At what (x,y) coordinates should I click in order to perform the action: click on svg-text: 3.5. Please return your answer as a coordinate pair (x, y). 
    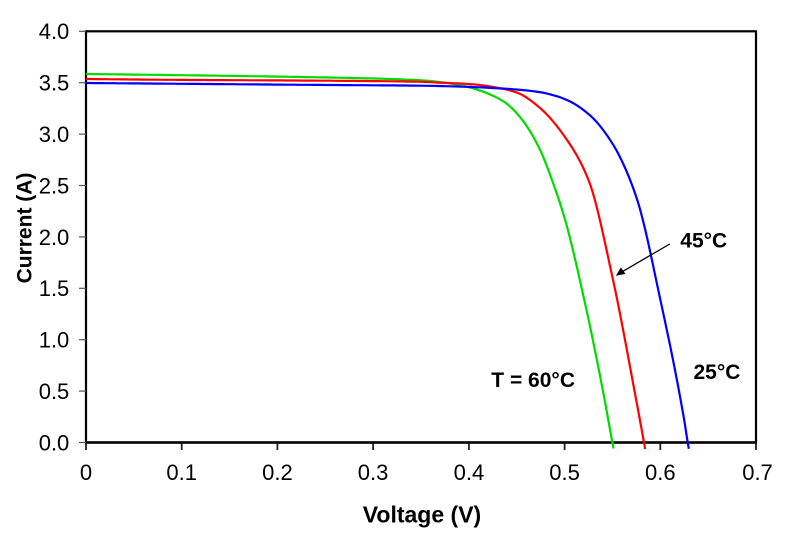
    Looking at the image, I should click on (54, 83).